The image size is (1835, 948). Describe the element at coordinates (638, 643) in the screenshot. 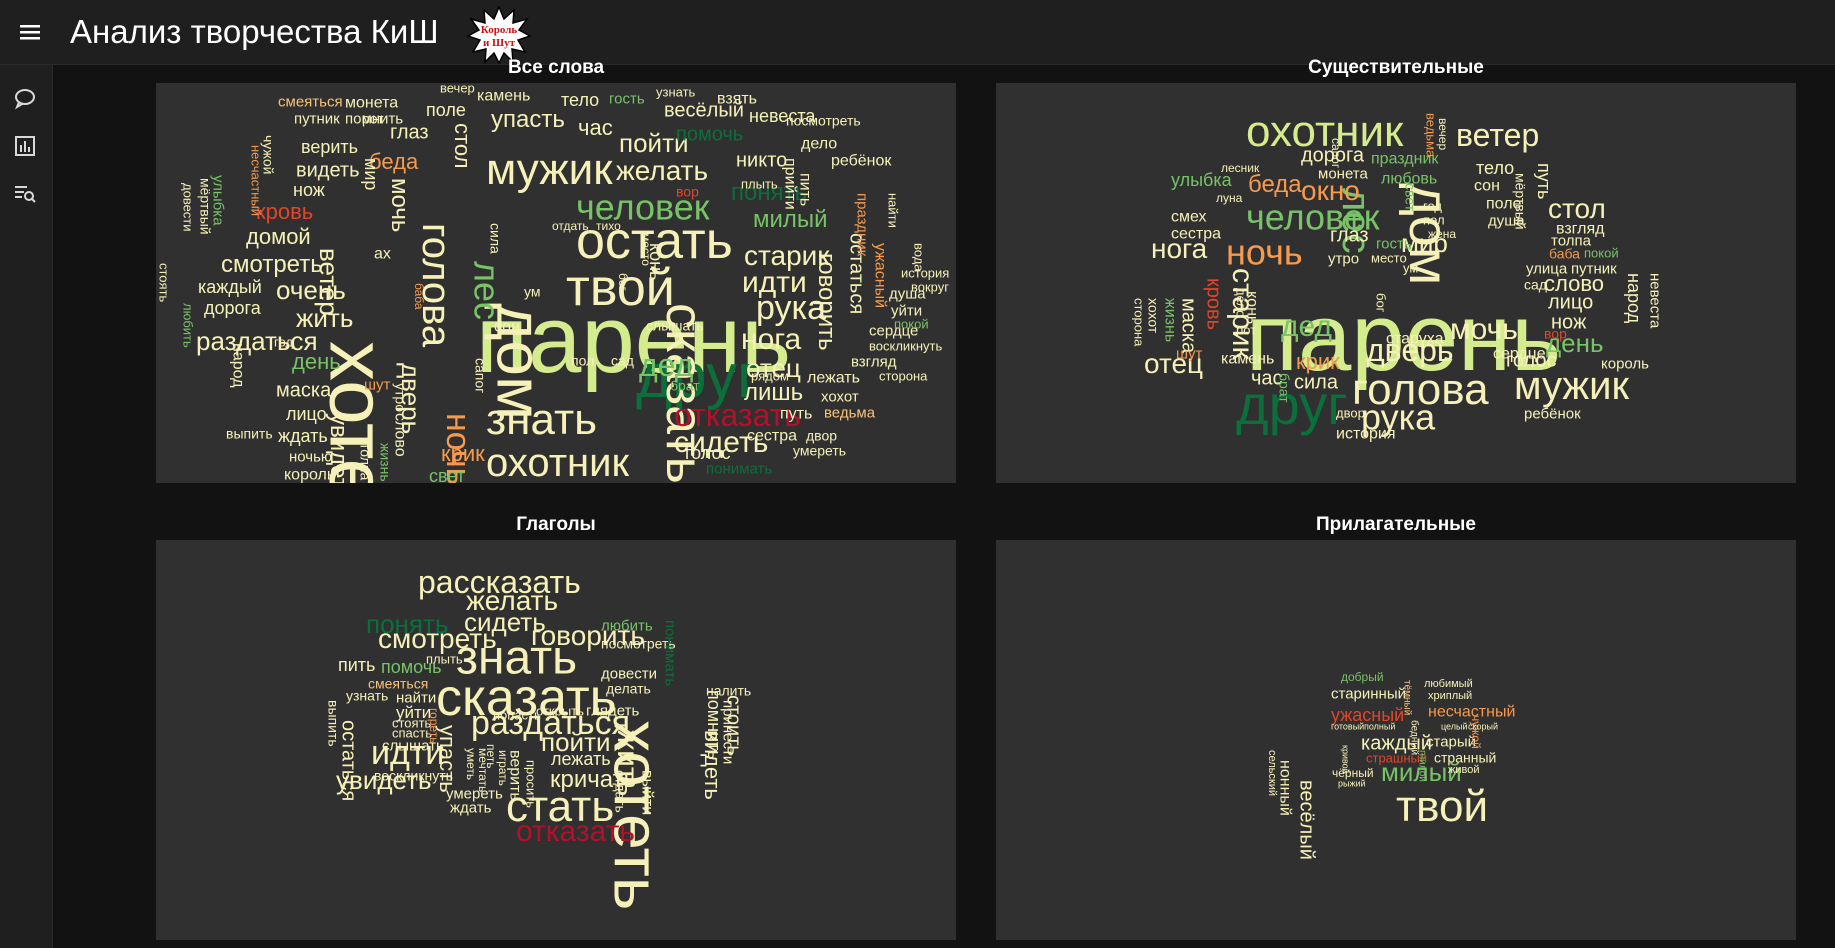

I see `word: посмотреть` at that location.